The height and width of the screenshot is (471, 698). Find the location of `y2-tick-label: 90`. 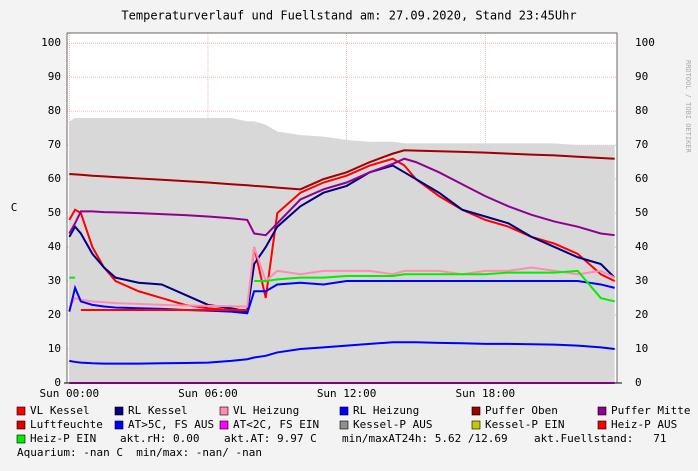

y2-tick-label: 90 is located at coordinates (641, 76).